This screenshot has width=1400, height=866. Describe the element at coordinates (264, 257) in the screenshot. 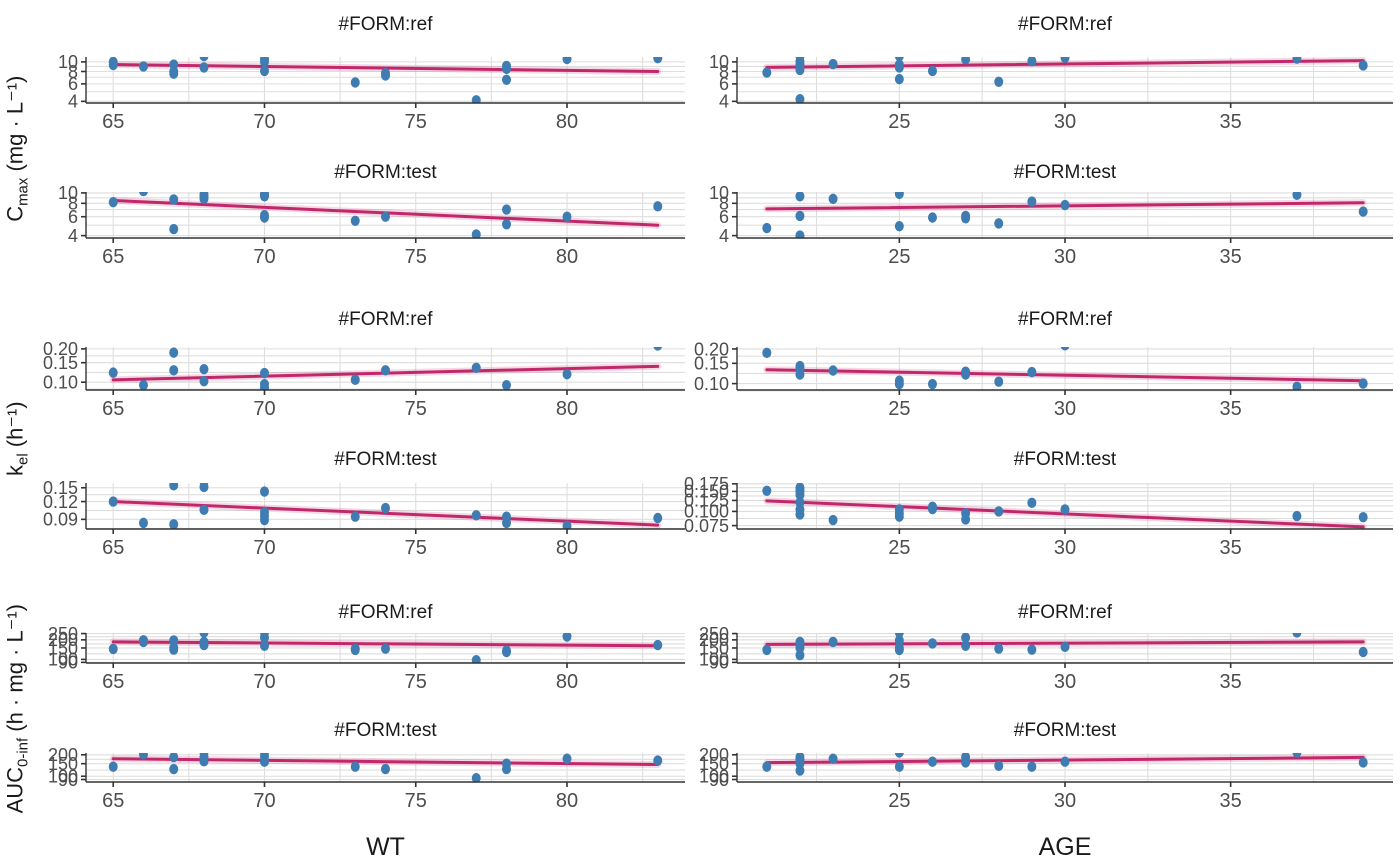

I see `x-tick-label: 70` at that location.